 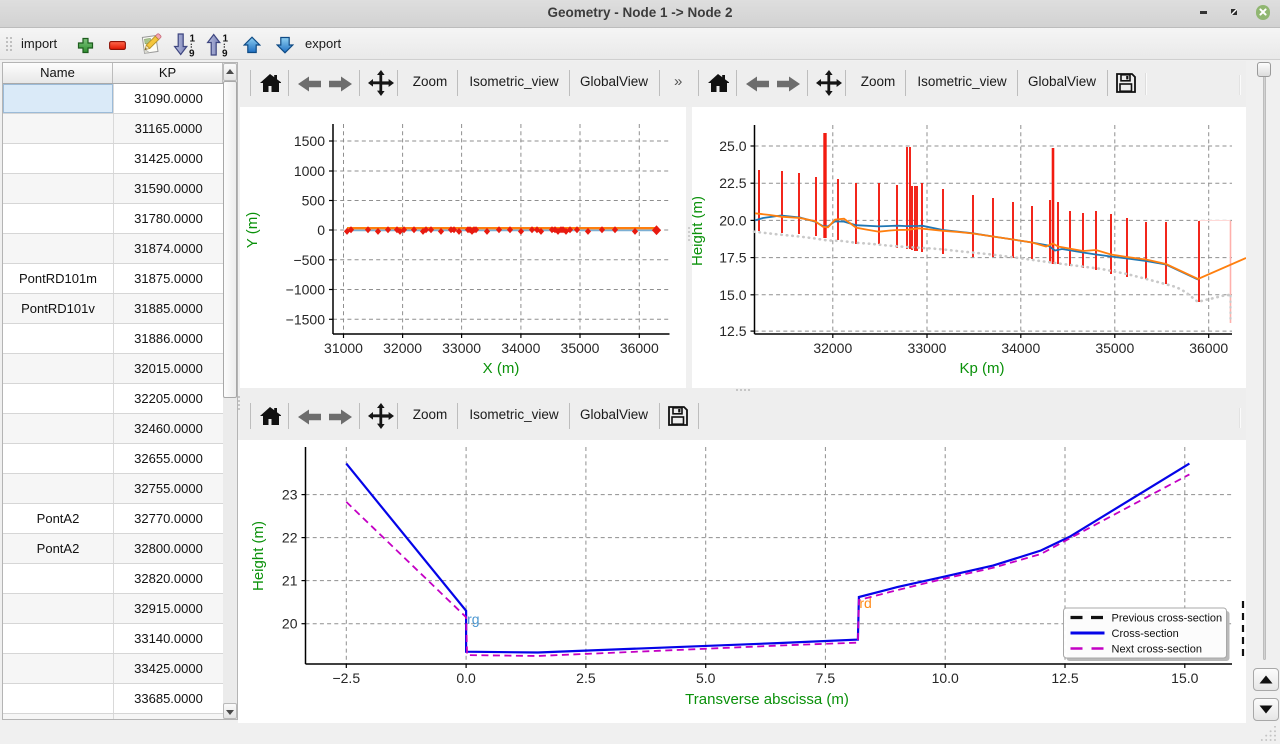 I want to click on svg-text: Cross-section, so click(x=1145, y=634).